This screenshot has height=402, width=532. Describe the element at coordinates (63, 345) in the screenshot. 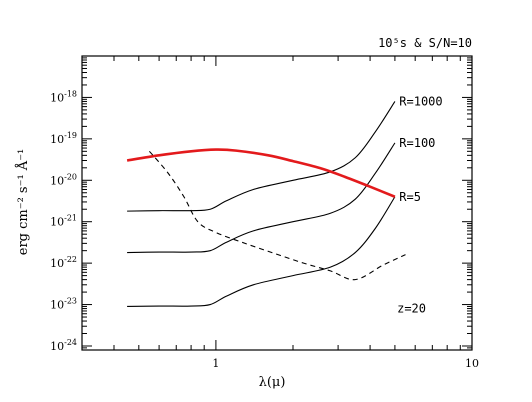

I see `y-tick-label: 10-24` at that location.